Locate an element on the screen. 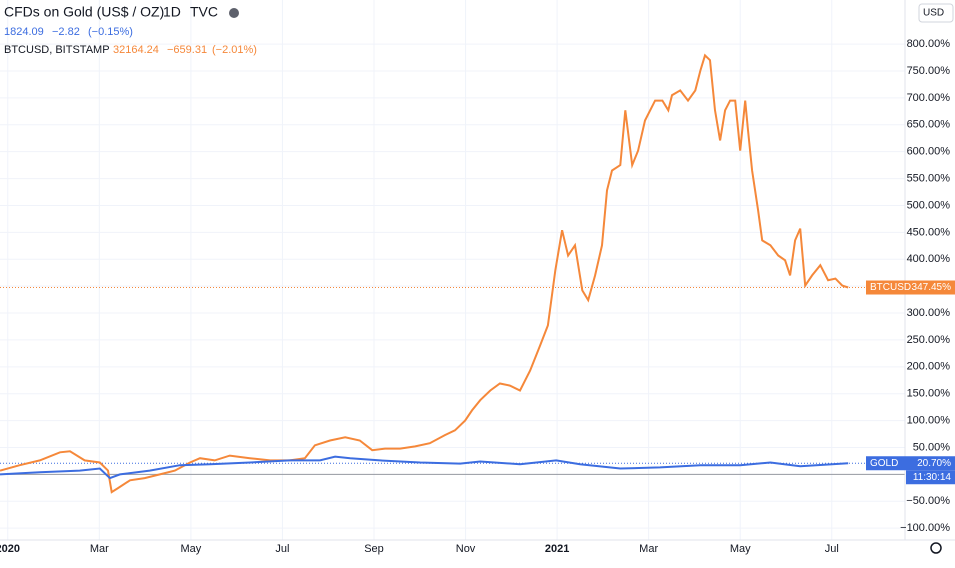  y-tick-label: 800.00% is located at coordinates (929, 44).